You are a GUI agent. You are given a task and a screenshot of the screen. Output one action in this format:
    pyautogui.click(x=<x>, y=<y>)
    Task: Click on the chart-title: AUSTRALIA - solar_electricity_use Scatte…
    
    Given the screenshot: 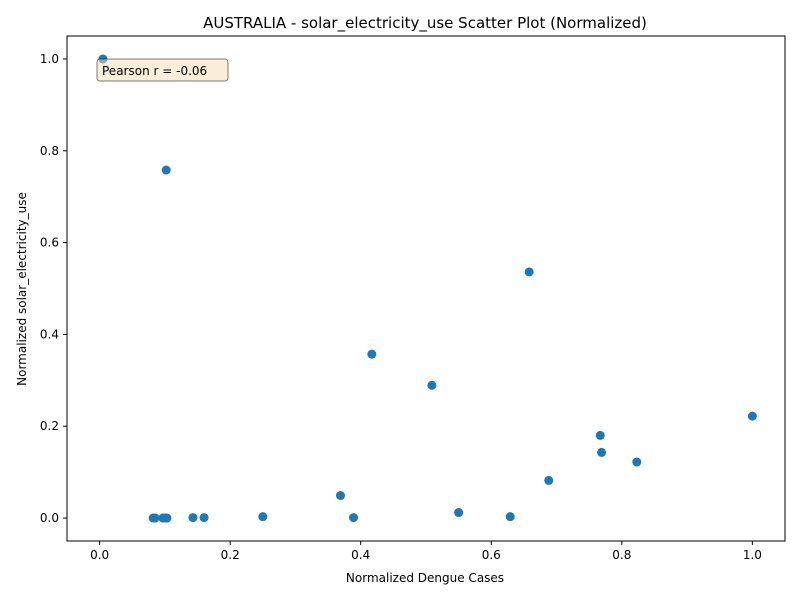 What is the action you would take?
    pyautogui.click(x=425, y=23)
    